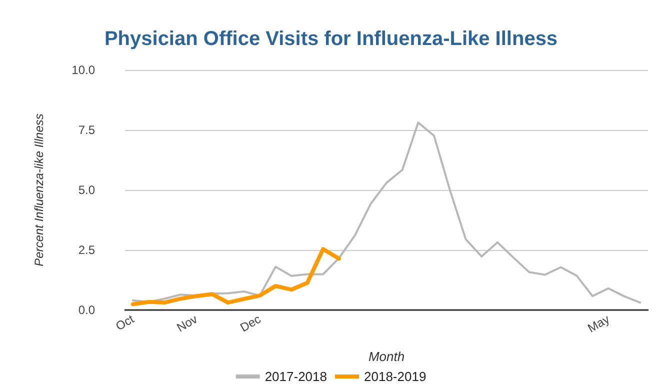 The width and height of the screenshot is (662, 390). Describe the element at coordinates (235, 276) in the screenshot. I see `line-series` at that location.